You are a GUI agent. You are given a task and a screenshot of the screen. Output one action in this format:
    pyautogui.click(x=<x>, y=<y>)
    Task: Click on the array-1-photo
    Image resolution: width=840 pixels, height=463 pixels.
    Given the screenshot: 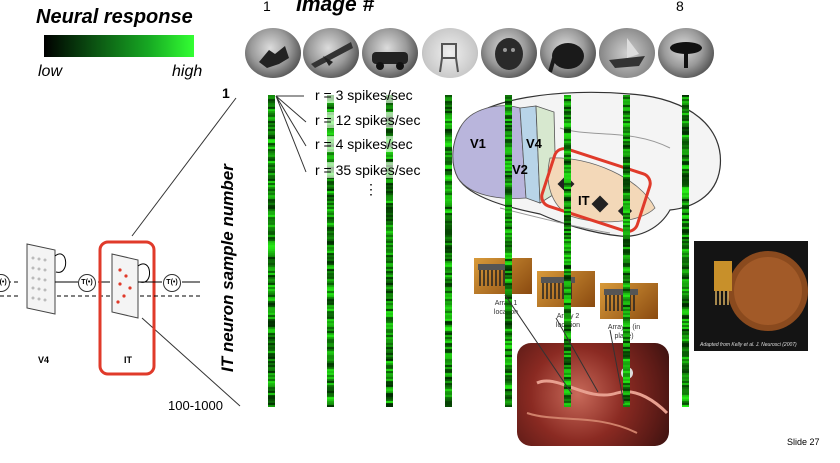 What is the action you would take?
    pyautogui.click(x=503, y=276)
    